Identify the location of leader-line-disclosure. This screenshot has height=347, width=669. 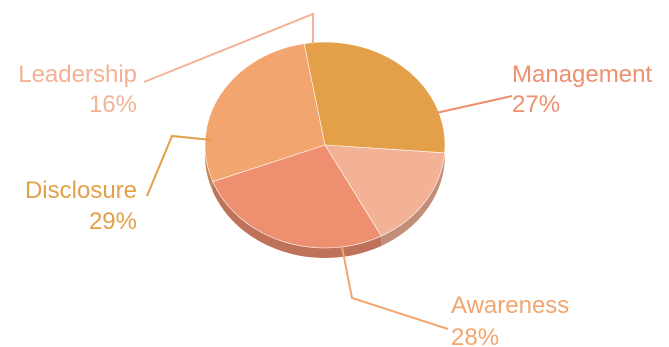
(179, 165).